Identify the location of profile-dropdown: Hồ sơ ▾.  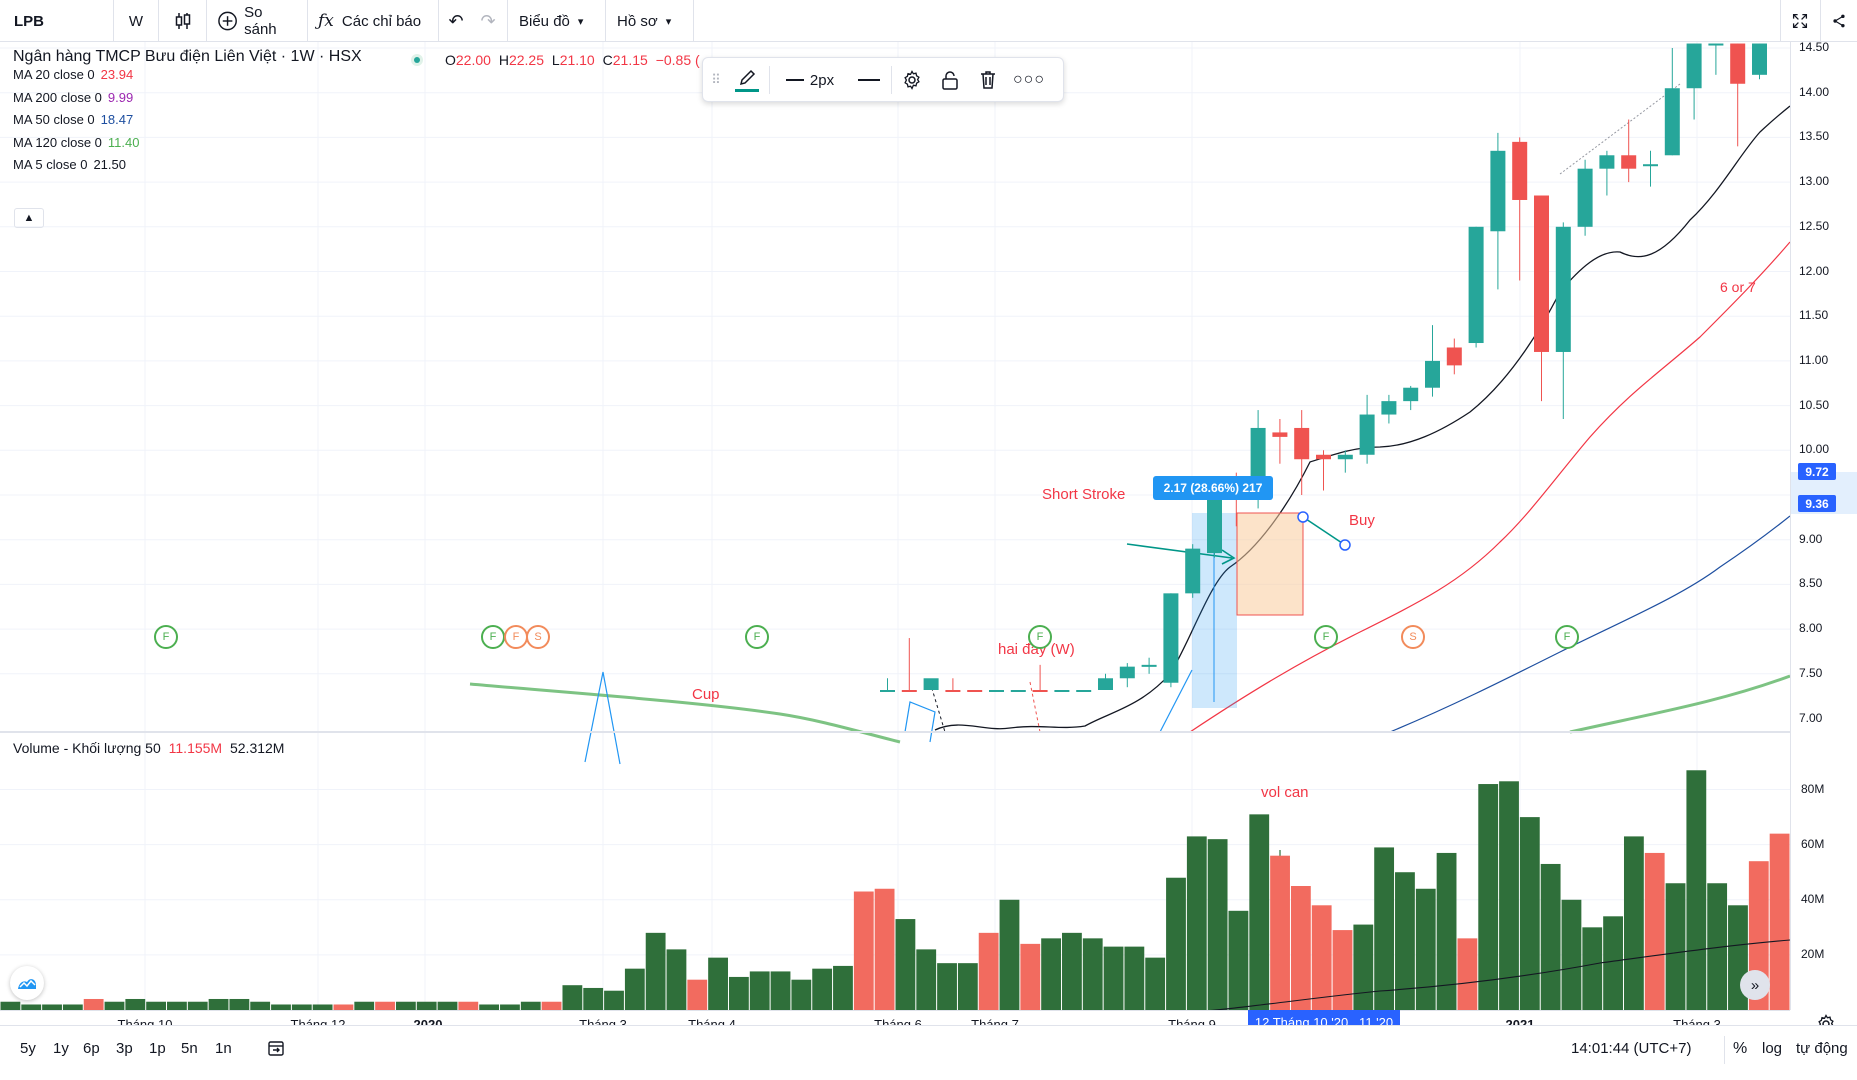
(650, 21).